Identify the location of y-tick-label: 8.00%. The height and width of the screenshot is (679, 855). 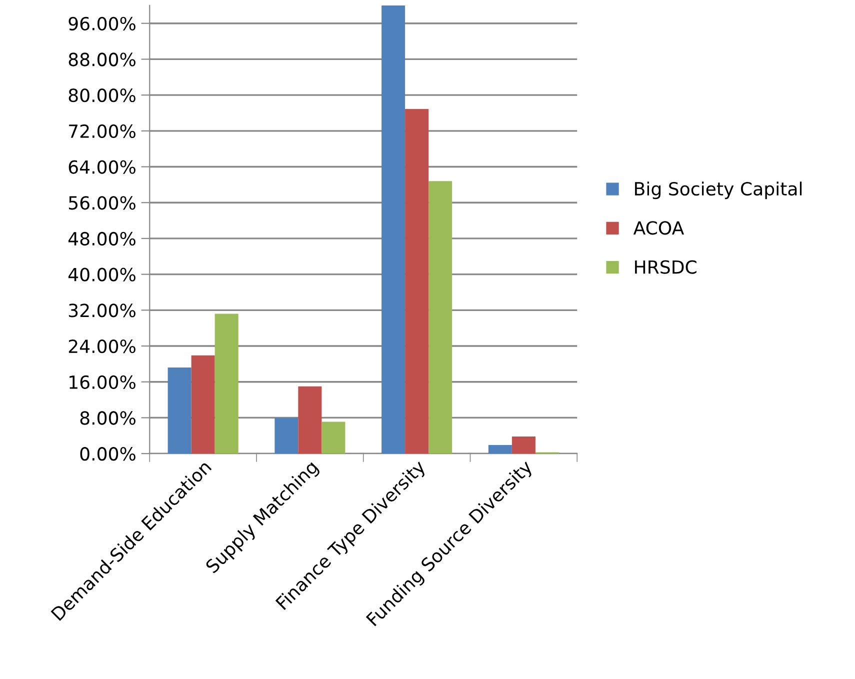
(108, 418).